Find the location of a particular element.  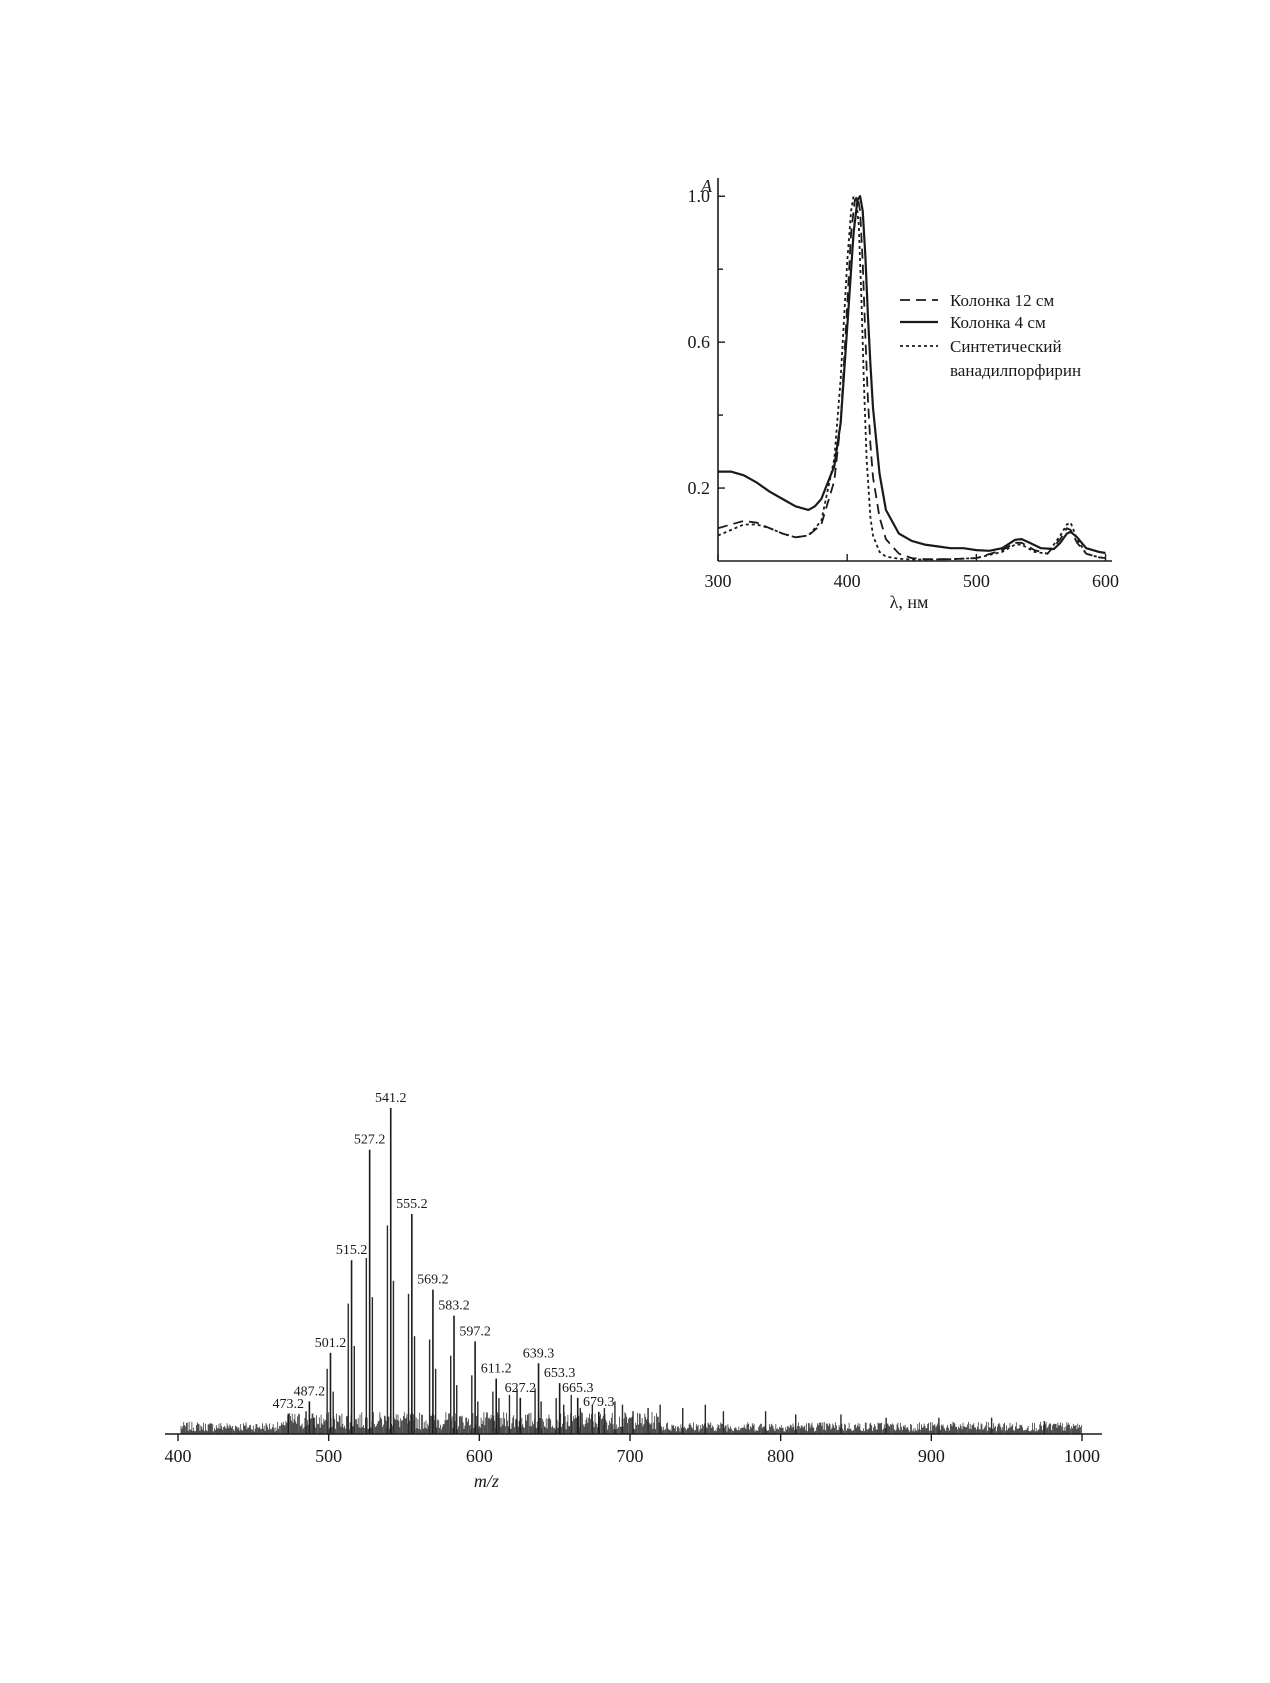

ms-peak-label: 541.2 is located at coordinates (391, 1098).